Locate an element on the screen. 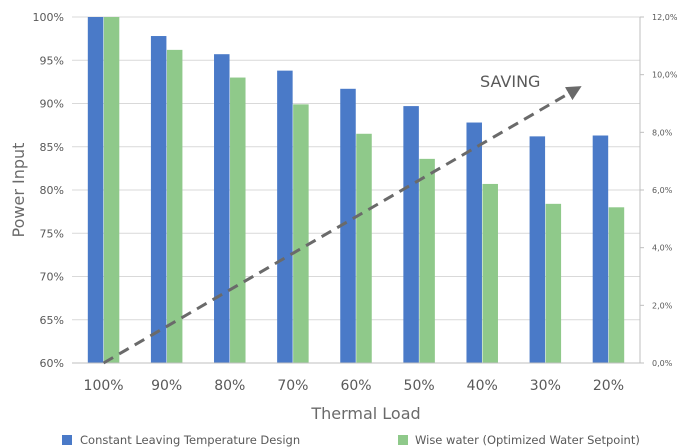  x-tick-label: 70% is located at coordinates (292, 386).